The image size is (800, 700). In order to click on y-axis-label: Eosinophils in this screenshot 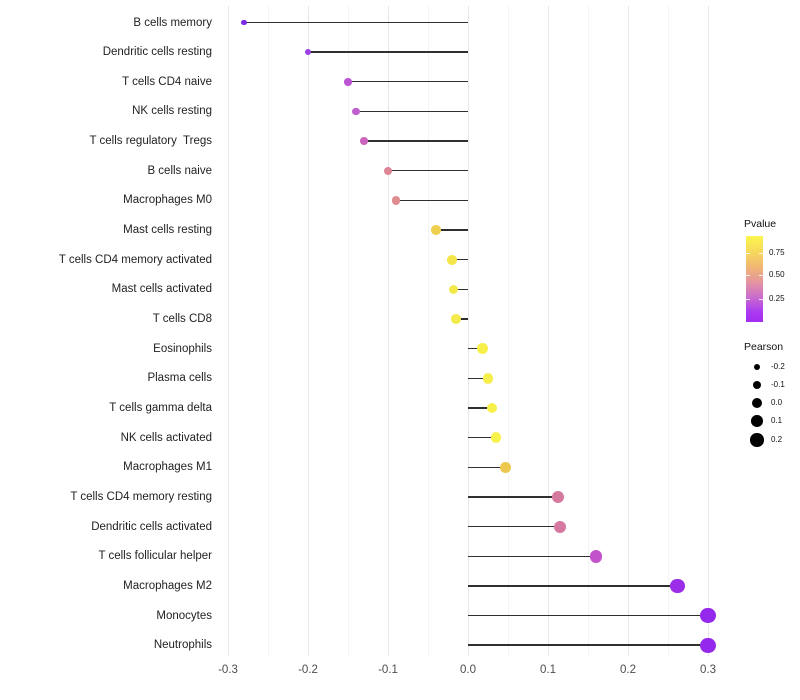, I will do `click(182, 348)`.